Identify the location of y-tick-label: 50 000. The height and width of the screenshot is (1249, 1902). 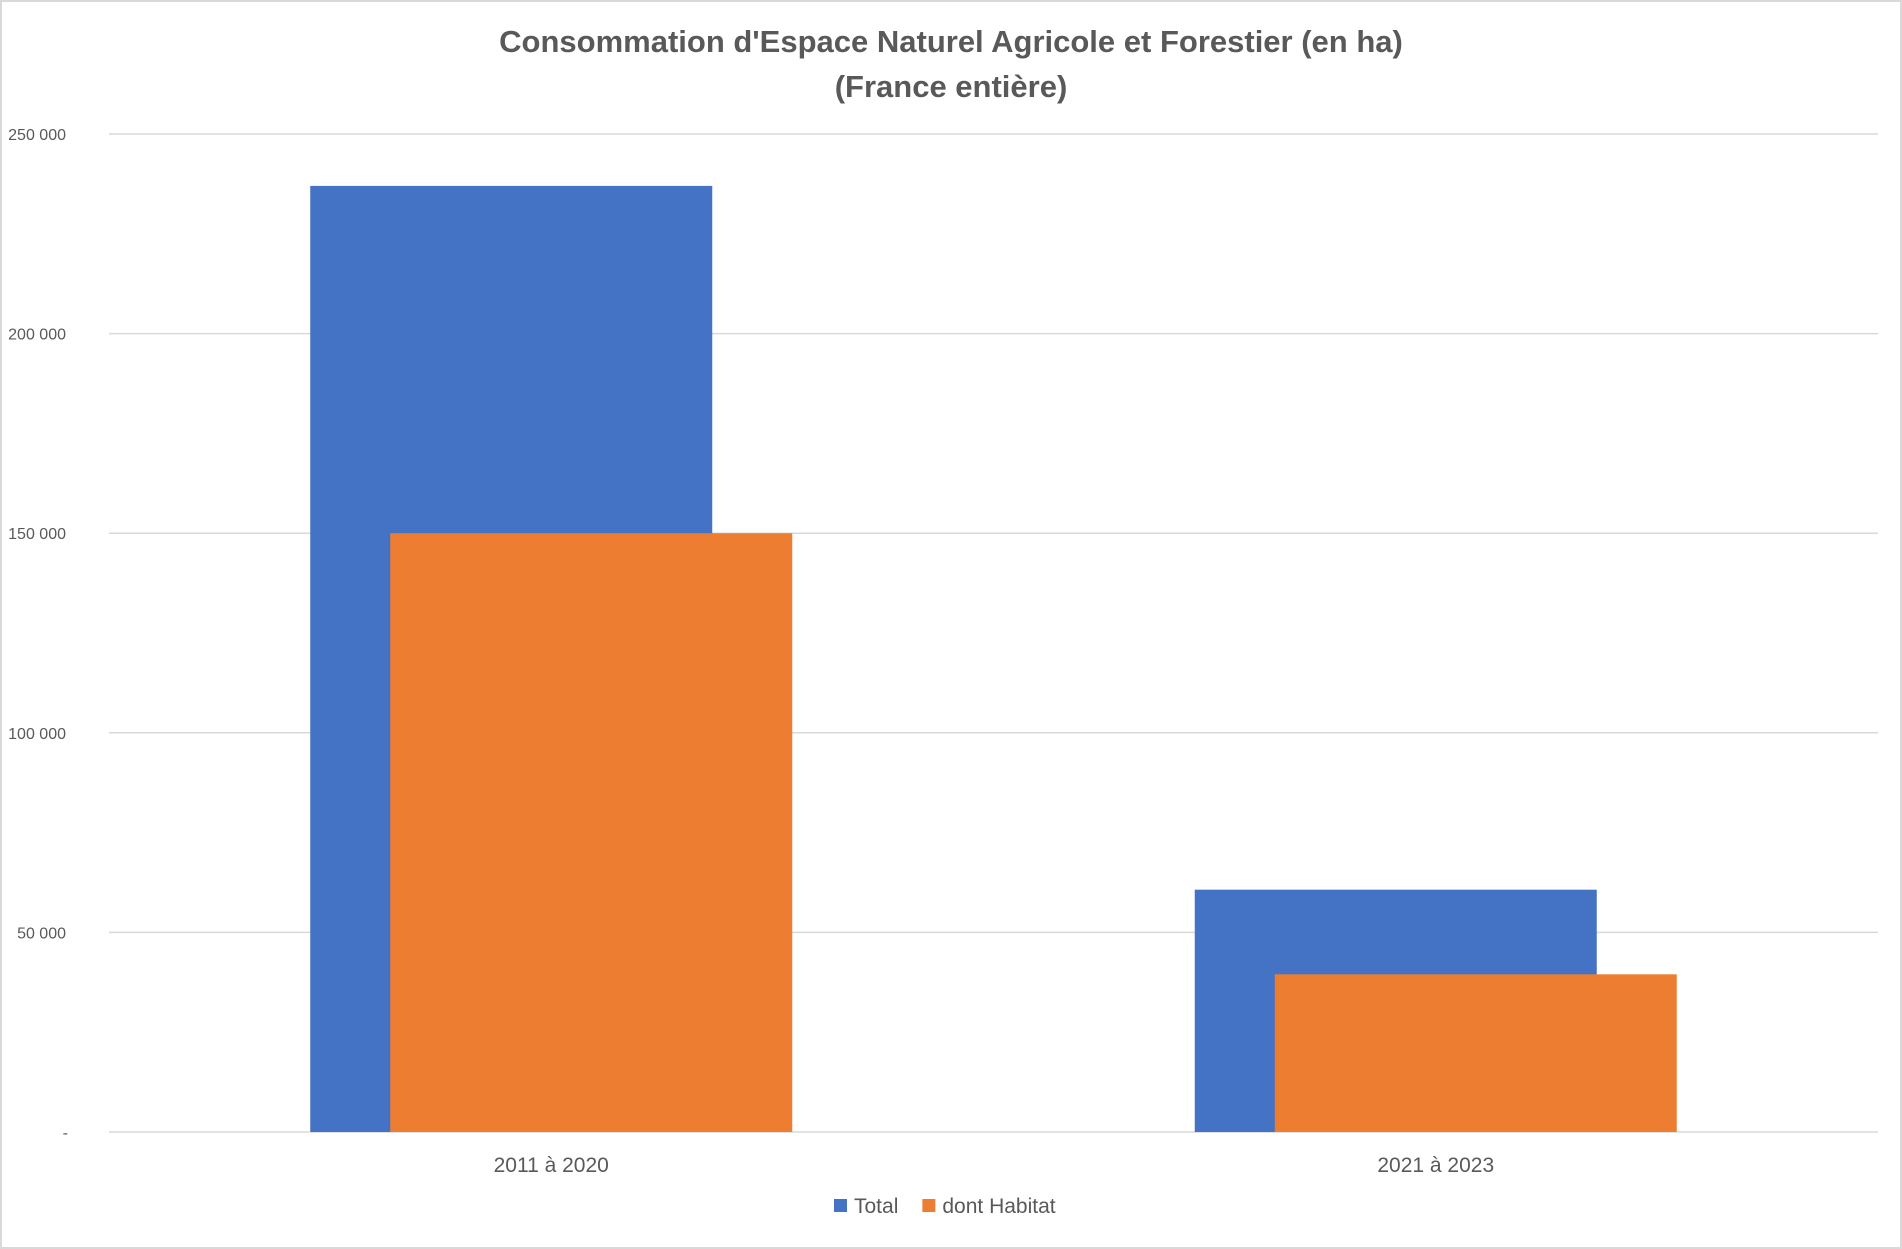
(41, 933).